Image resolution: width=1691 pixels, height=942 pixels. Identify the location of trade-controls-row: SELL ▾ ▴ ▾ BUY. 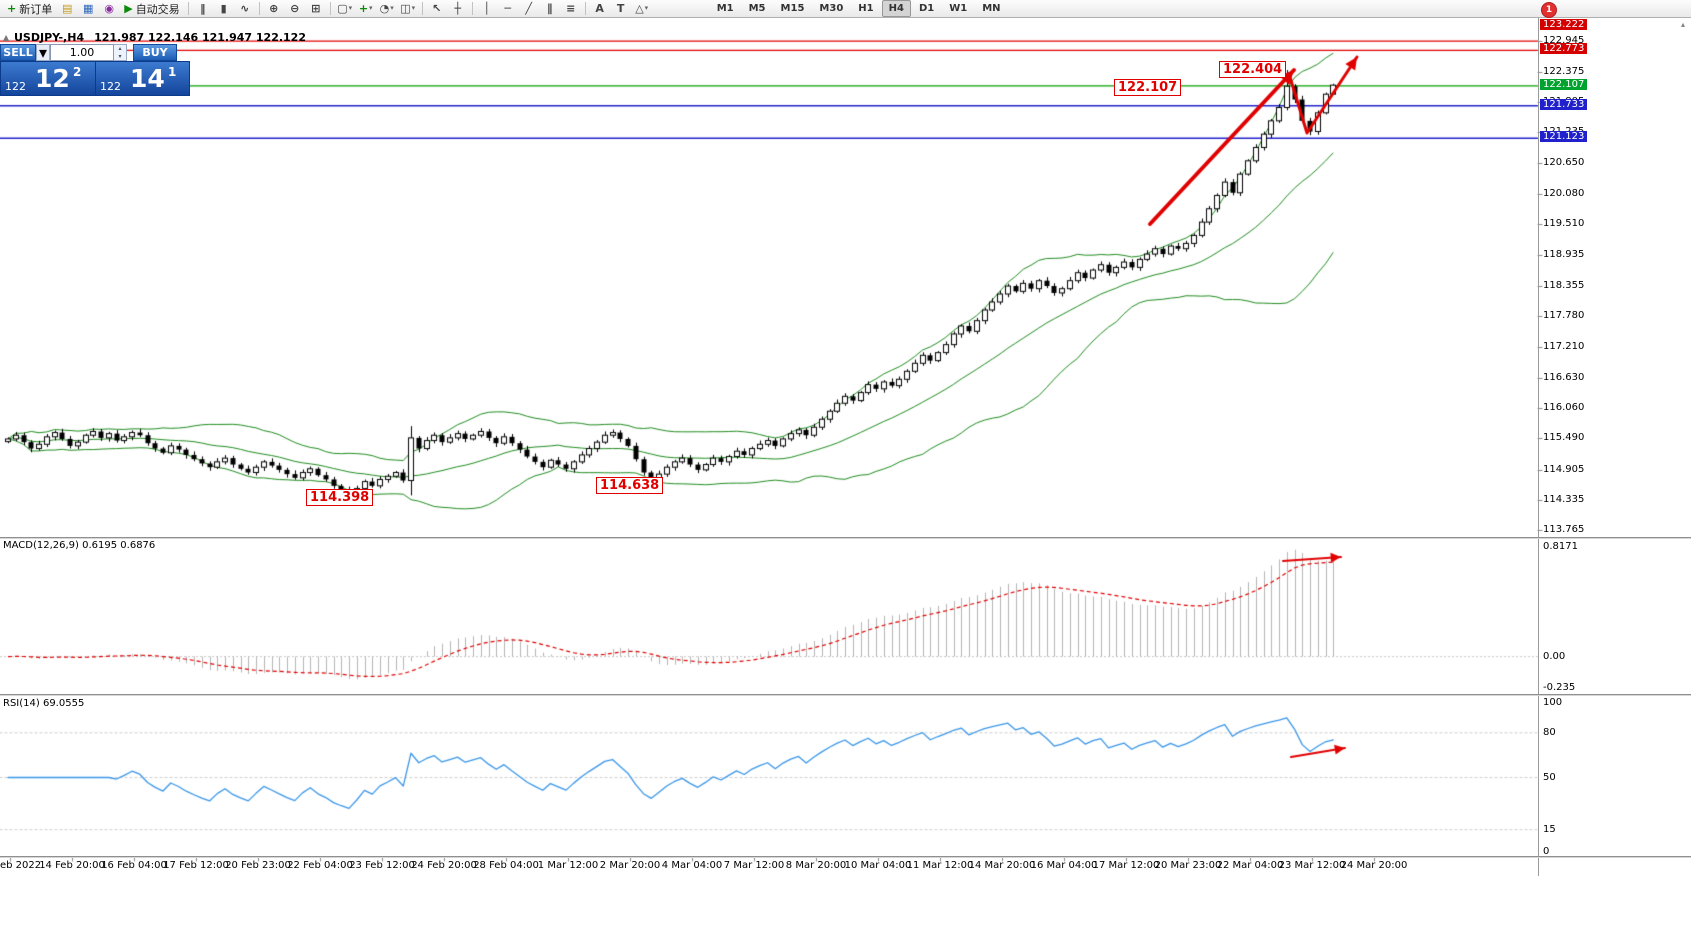
(95, 52).